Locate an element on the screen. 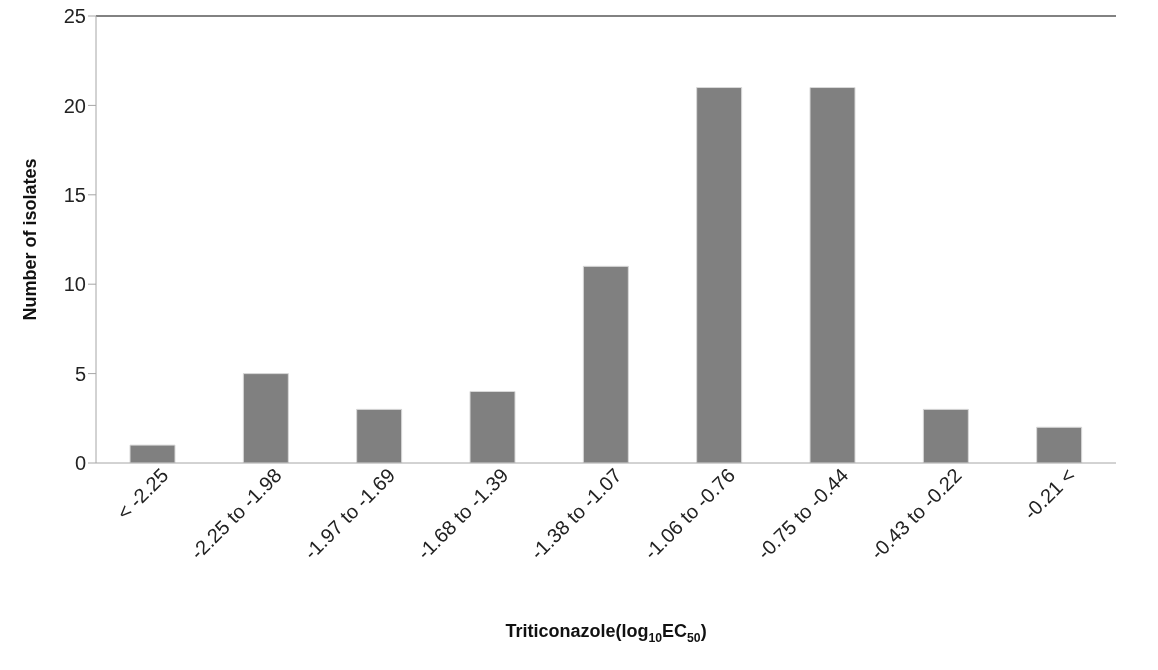 The width and height of the screenshot is (1158, 670). y-tick-label: 5 is located at coordinates (80, 373).